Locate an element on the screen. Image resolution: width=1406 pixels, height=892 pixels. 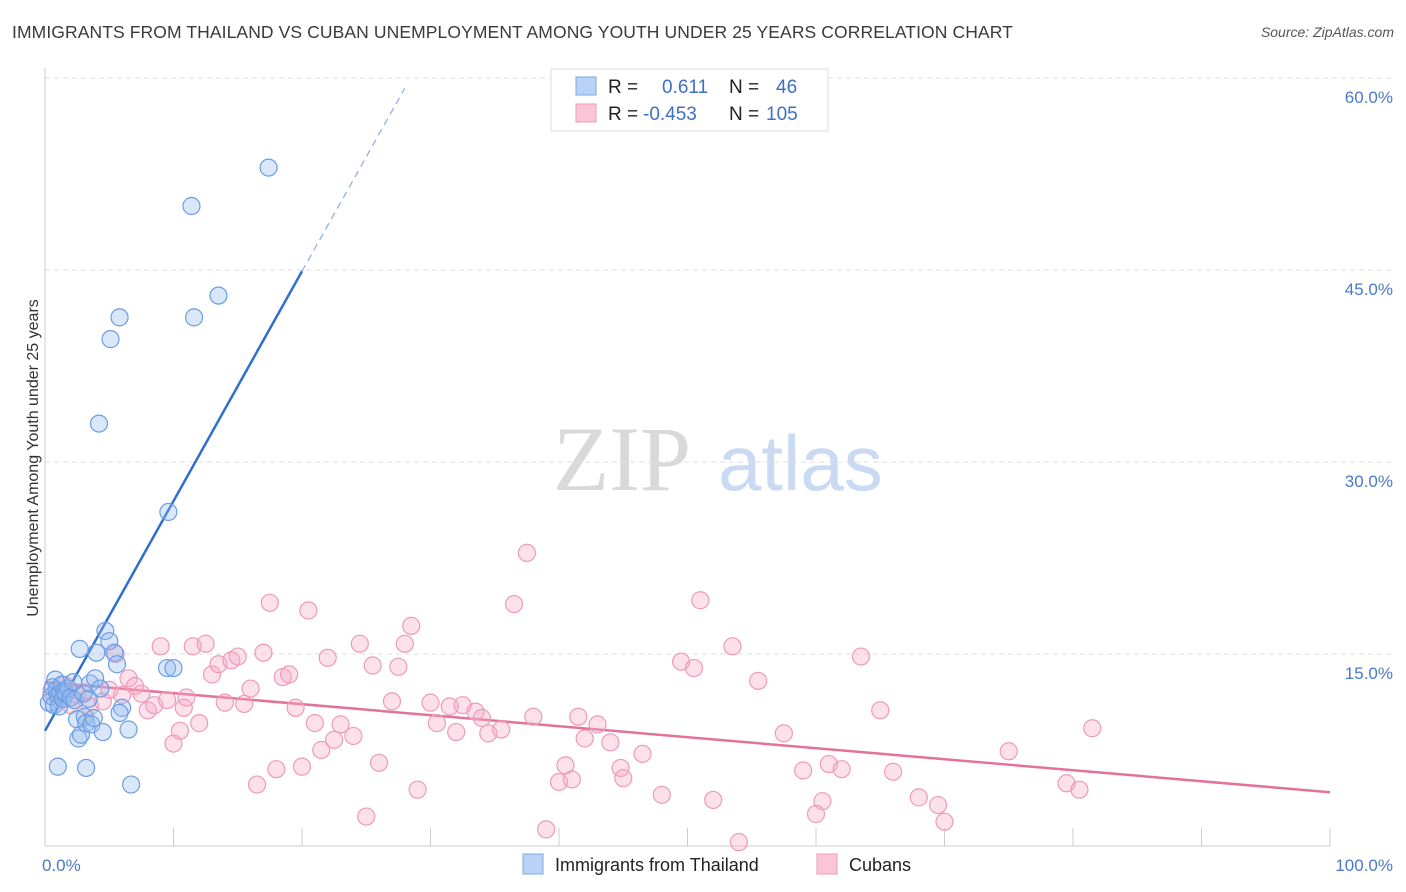
y-tick-labels: 15.0% 30.0% 45.0% 60.0% is located at coordinates (1369, 385).